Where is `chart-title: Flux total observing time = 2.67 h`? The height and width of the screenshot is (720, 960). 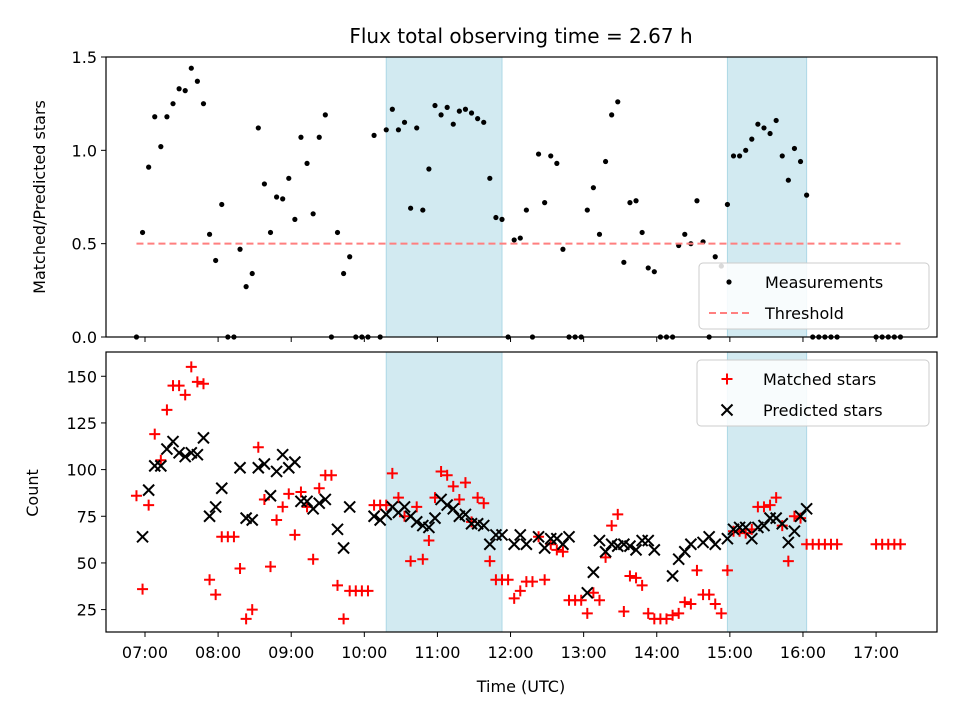
chart-title: Flux total observing time = 2.67 h is located at coordinates (520, 36).